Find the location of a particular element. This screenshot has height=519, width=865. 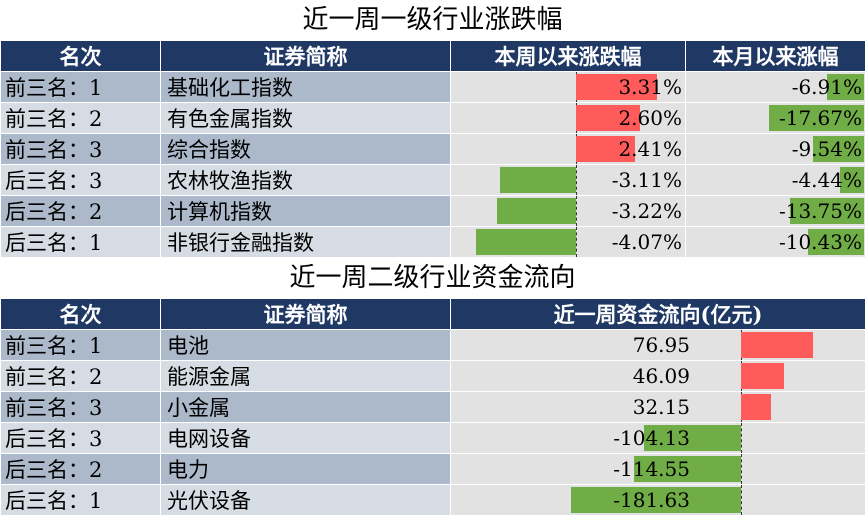

rank-cell: 后三名：2 is located at coordinates (80, 469).